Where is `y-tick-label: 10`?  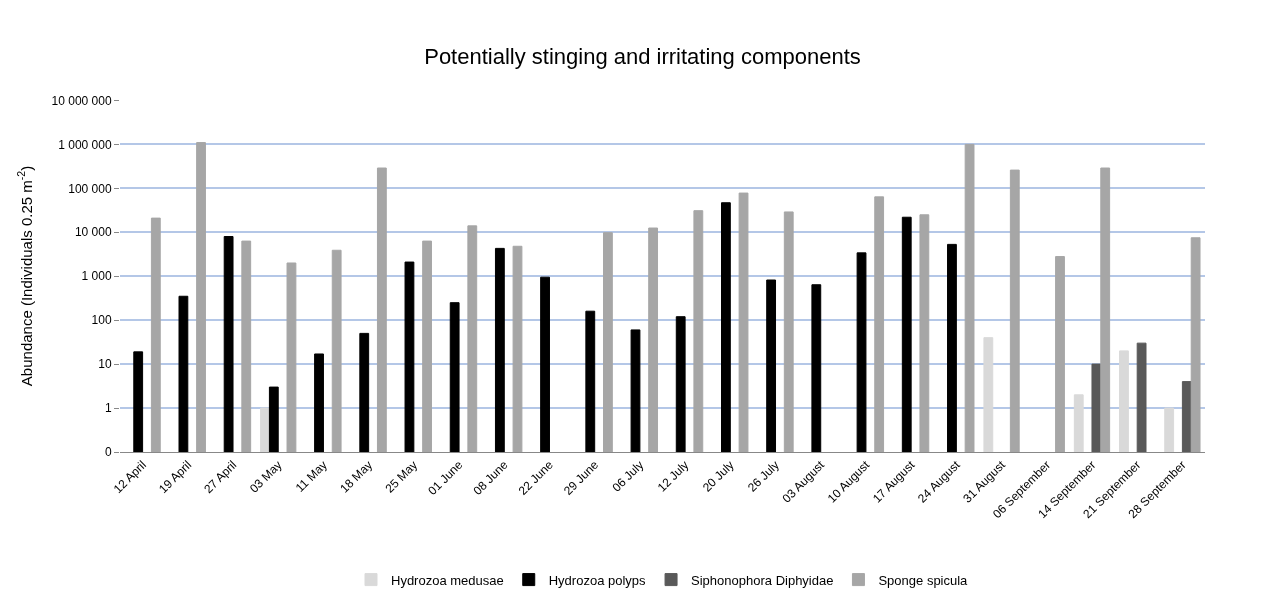 y-tick-label: 10 is located at coordinates (105, 364).